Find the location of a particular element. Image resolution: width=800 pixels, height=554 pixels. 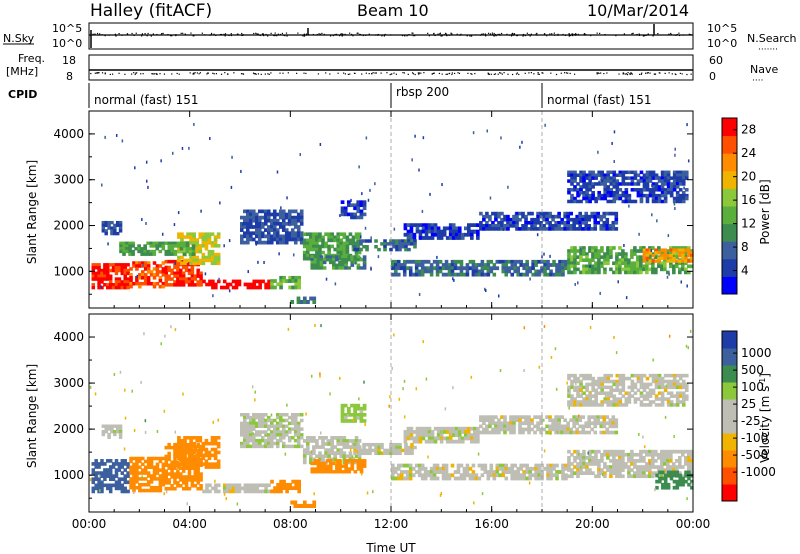

colorbar-tick-label: 4 is located at coordinates (745, 271).